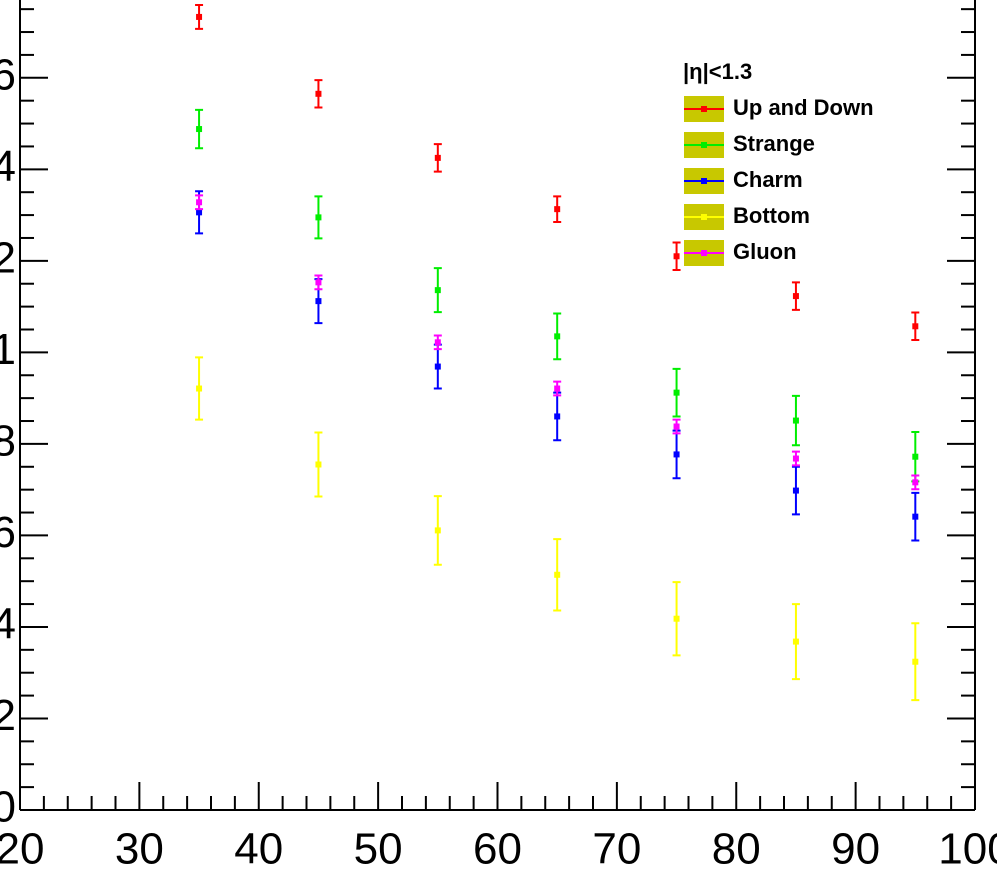 The image size is (997, 884). I want to click on x-tick-label: 30, so click(139, 849).